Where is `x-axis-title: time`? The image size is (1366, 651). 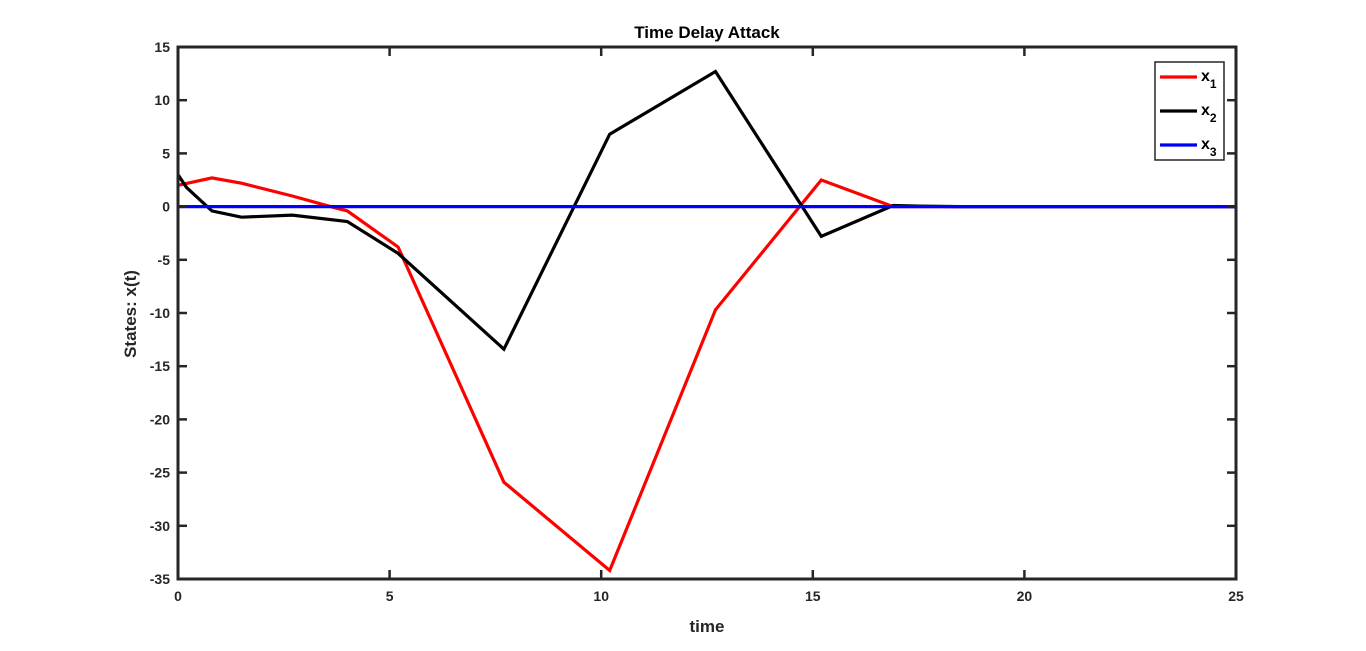 x-axis-title: time is located at coordinates (707, 626).